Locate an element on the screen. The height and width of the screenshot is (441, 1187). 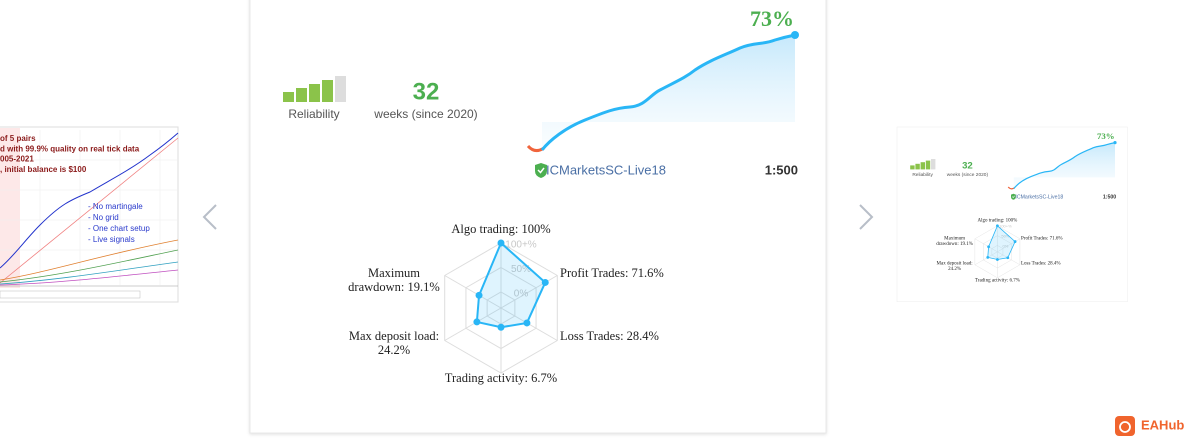
chart-band is located at coordinates (10, 208).